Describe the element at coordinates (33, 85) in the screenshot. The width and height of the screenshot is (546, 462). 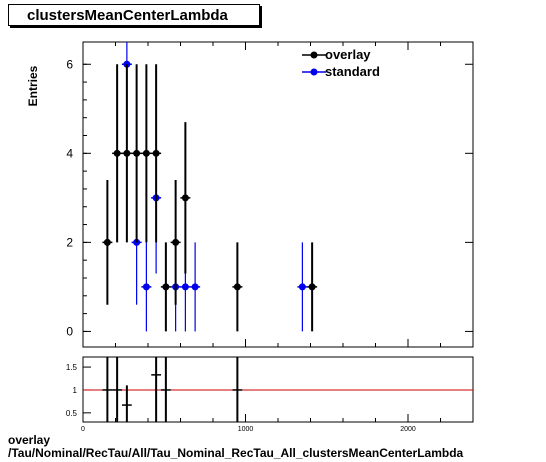
I see `y-axis-label: Entries` at that location.